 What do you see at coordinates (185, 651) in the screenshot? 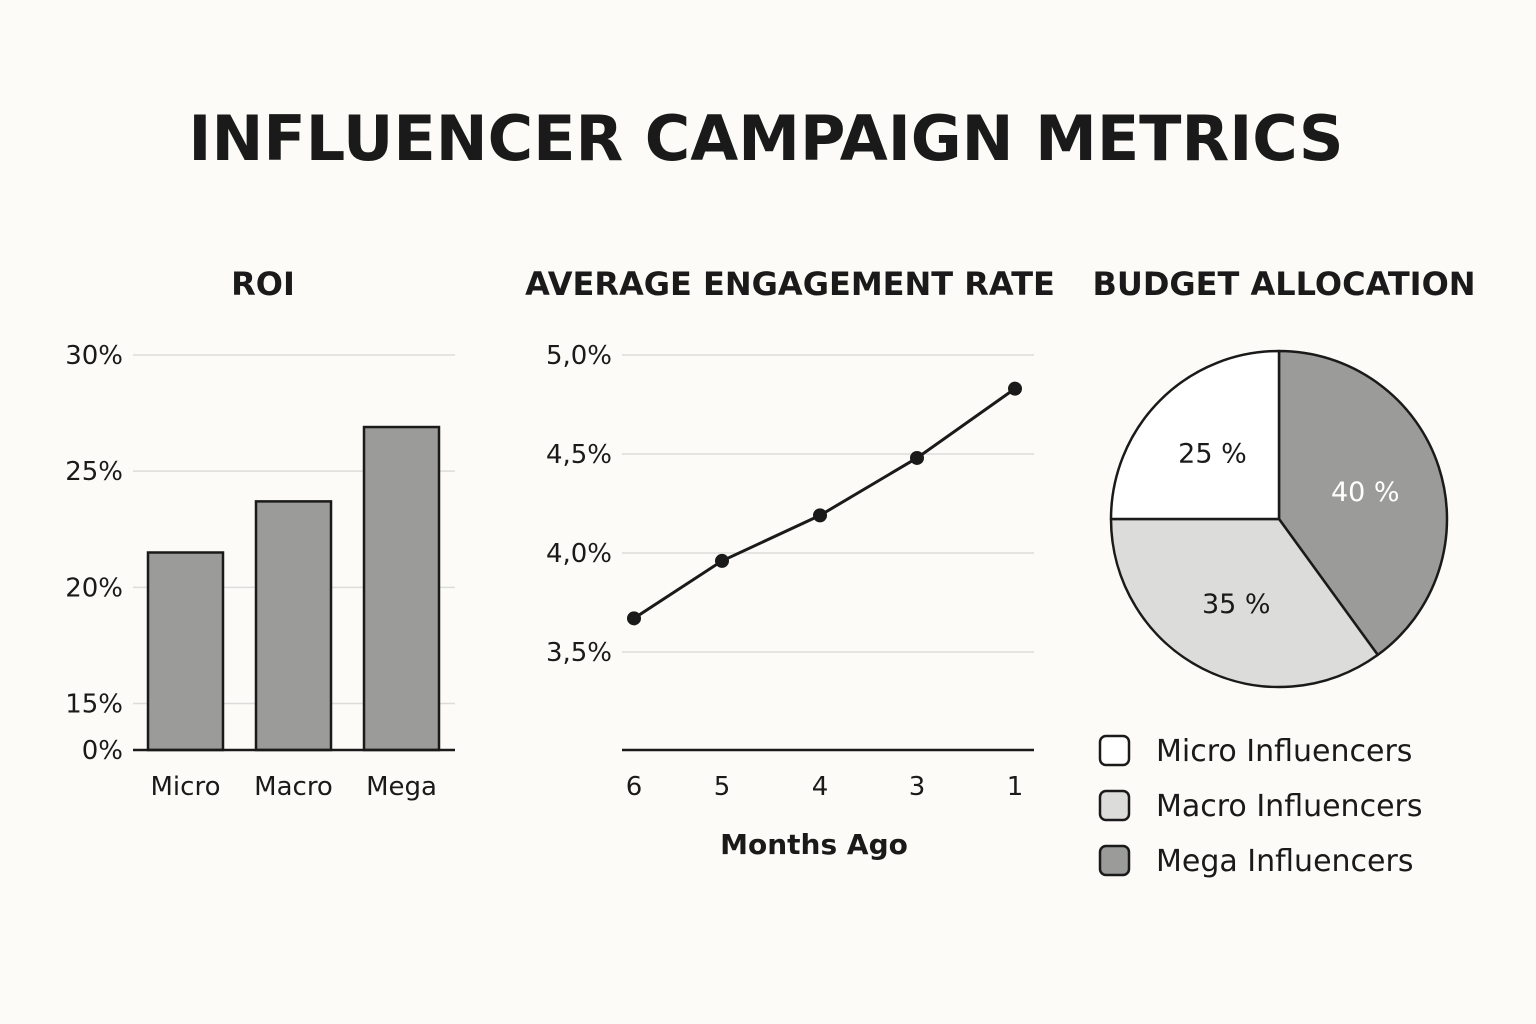
I see `roi-bar-micro` at bounding box center [185, 651].